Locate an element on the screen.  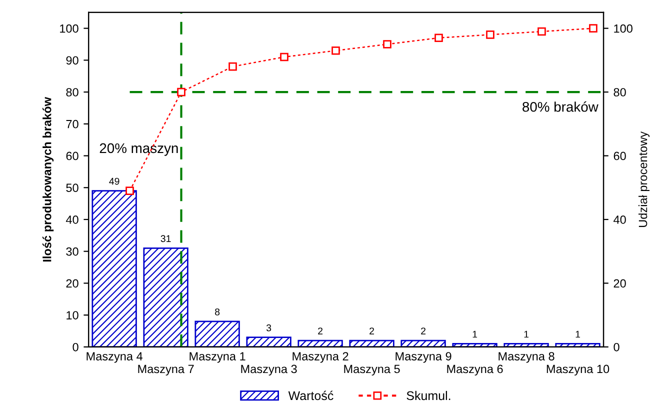
y-tick-label: 20 is located at coordinates (72, 283).